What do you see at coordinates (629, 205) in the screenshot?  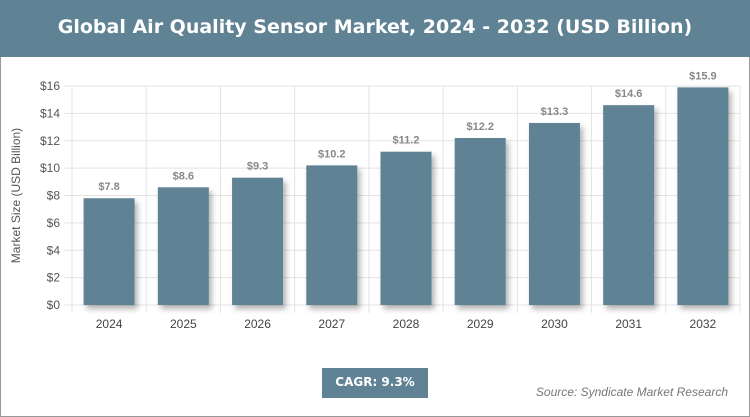 I see `bar-2031` at bounding box center [629, 205].